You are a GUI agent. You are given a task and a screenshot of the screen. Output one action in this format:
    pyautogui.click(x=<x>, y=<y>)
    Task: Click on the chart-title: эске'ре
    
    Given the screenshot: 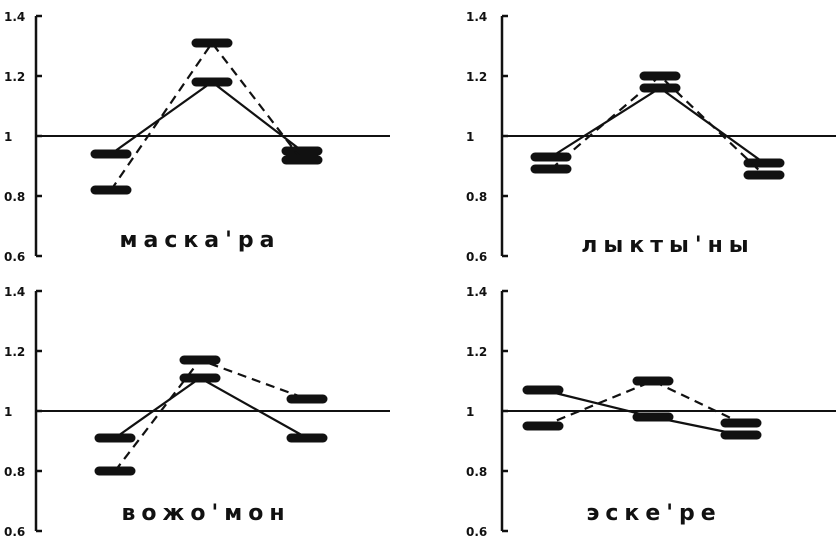 What is the action you would take?
    pyautogui.click(x=653, y=513)
    